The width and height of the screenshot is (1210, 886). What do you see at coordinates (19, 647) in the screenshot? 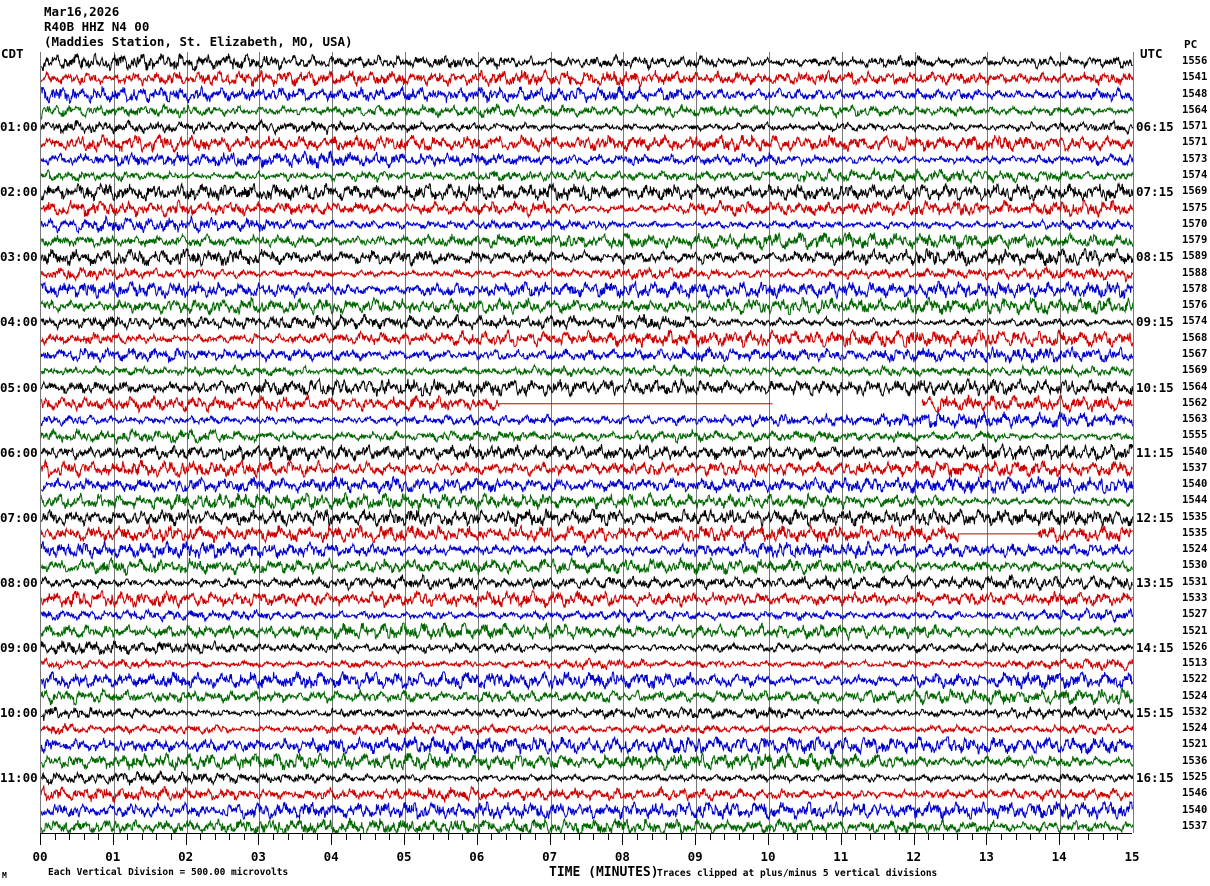
I see `row-time-label-cdt: 09:00` at bounding box center [19, 647].